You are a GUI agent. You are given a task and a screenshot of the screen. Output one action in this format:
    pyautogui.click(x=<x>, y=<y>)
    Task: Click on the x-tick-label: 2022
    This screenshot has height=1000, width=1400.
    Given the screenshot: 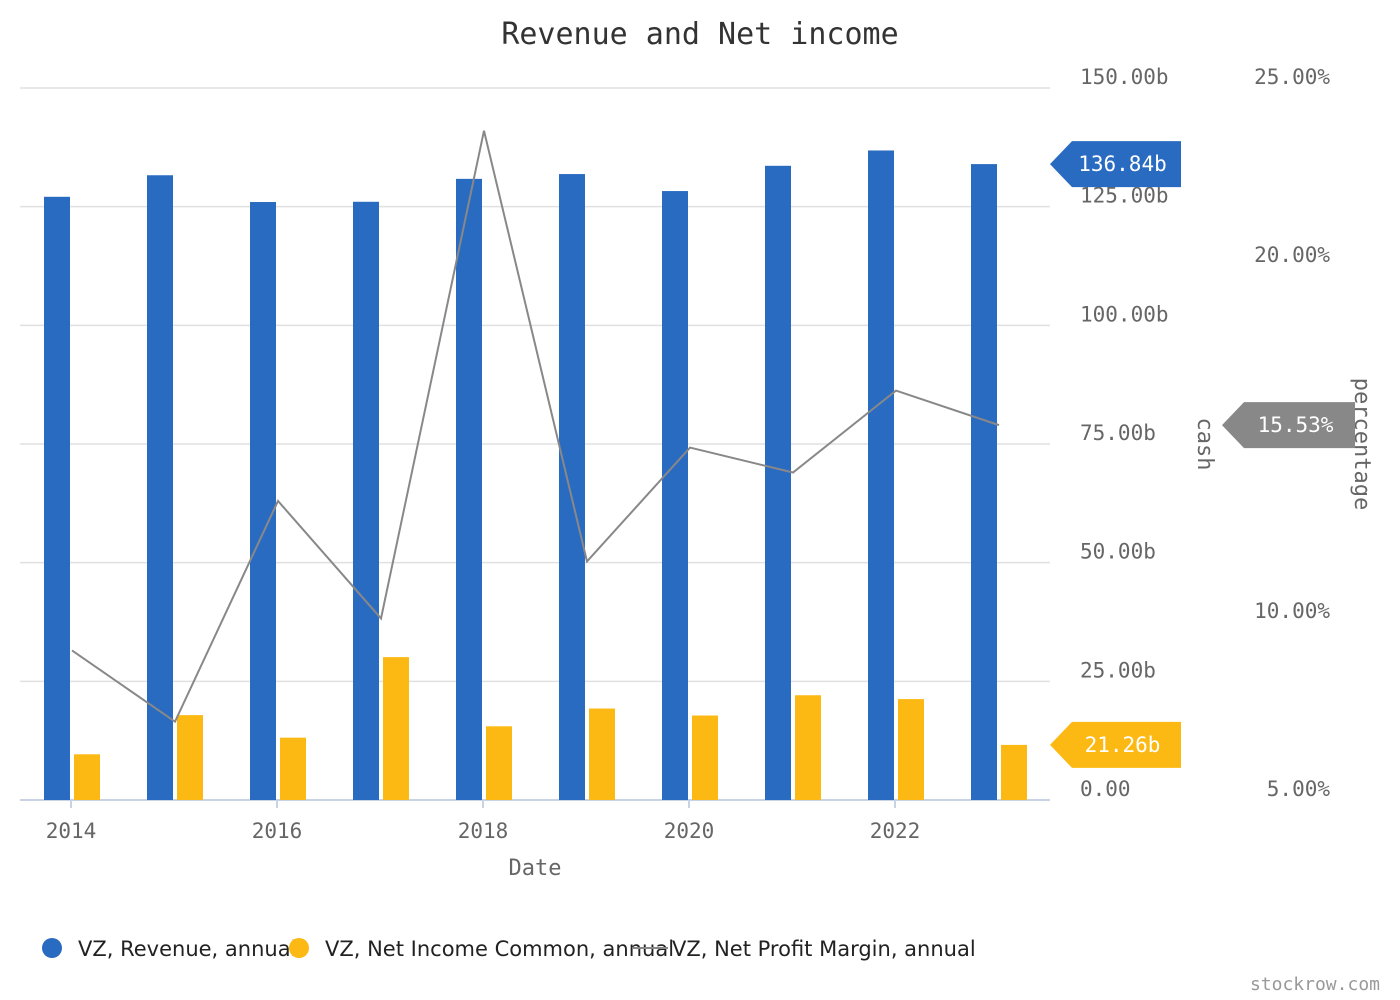 What is the action you would take?
    pyautogui.click(x=895, y=831)
    